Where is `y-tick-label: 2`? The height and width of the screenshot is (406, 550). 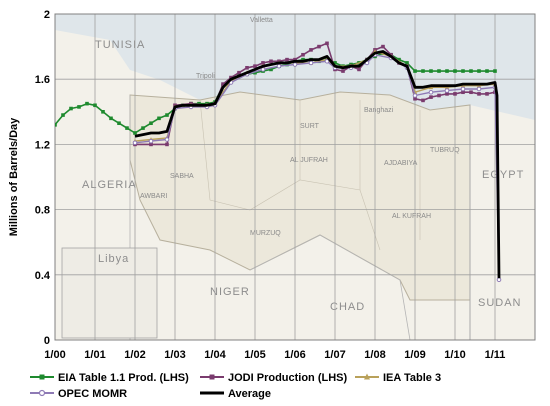 y-tick-label: 2 is located at coordinates (47, 15).